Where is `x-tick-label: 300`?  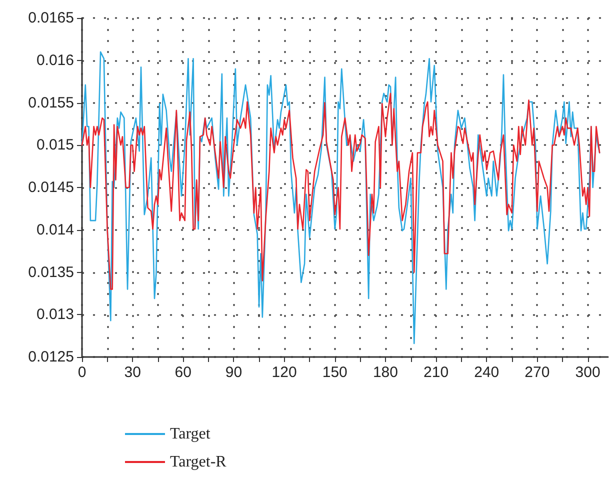 x-tick-label: 300 is located at coordinates (587, 372).